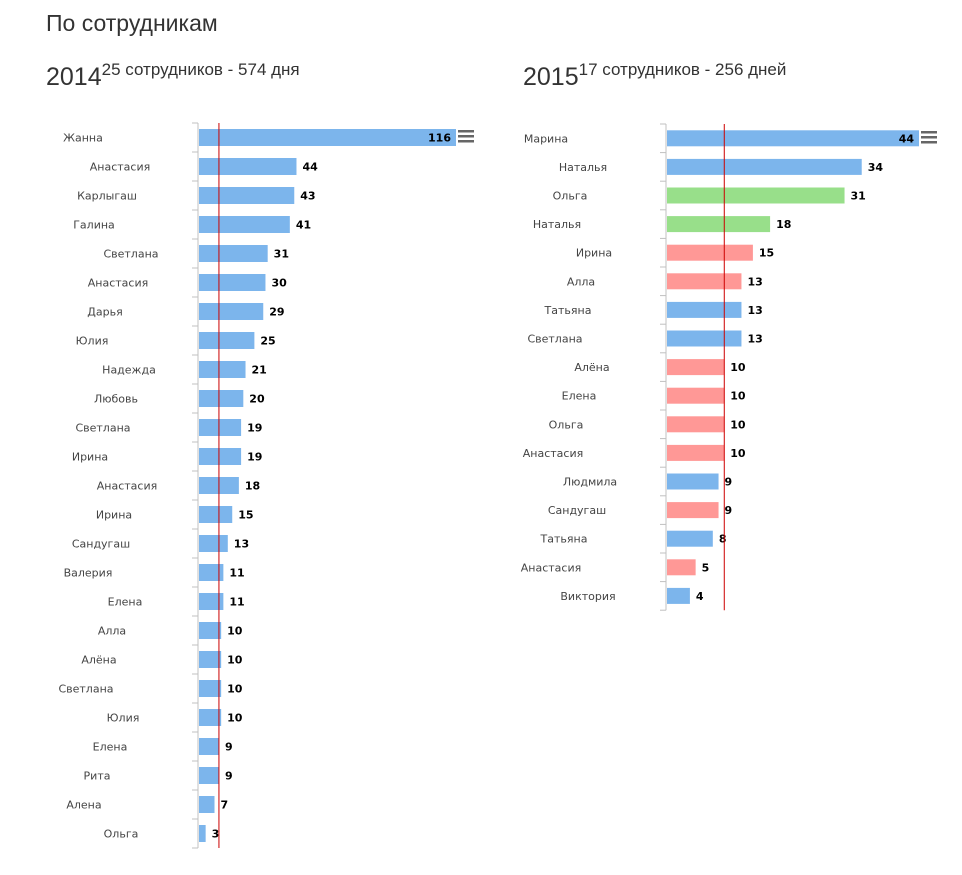 The height and width of the screenshot is (875, 962). What do you see at coordinates (74, 77) in the screenshot?
I see `chart-year: 2014` at bounding box center [74, 77].